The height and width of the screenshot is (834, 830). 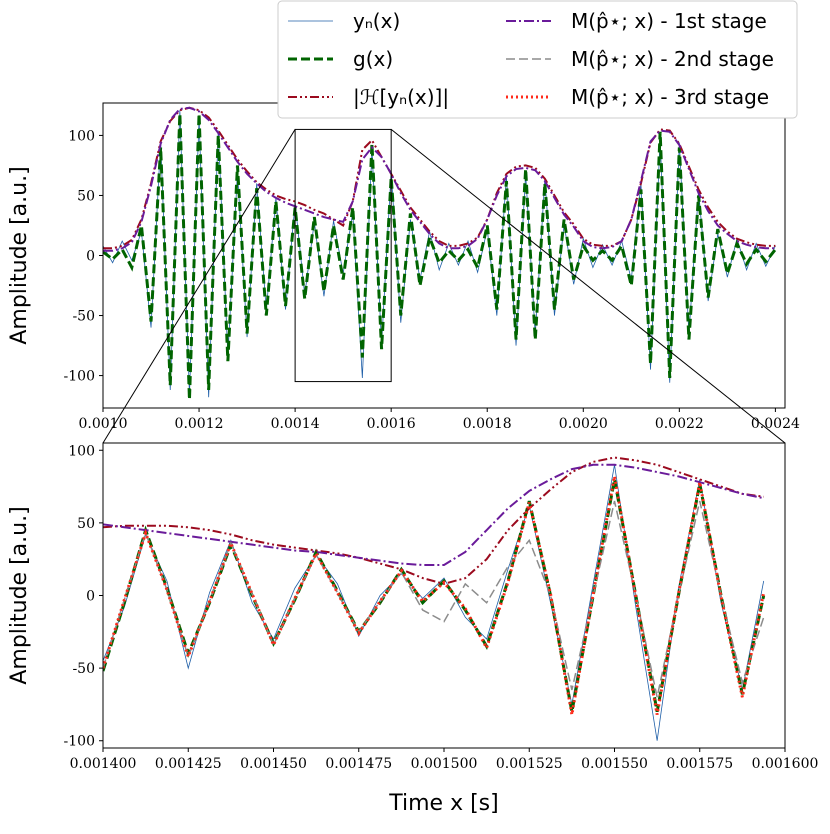 What do you see at coordinates (487, 424) in the screenshot?
I see `x-tick-label: 0.0018` at bounding box center [487, 424].